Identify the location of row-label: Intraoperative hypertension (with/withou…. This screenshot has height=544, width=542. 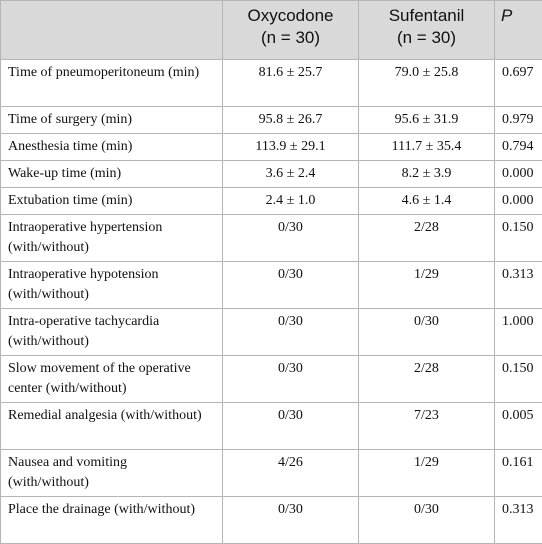
(108, 238).